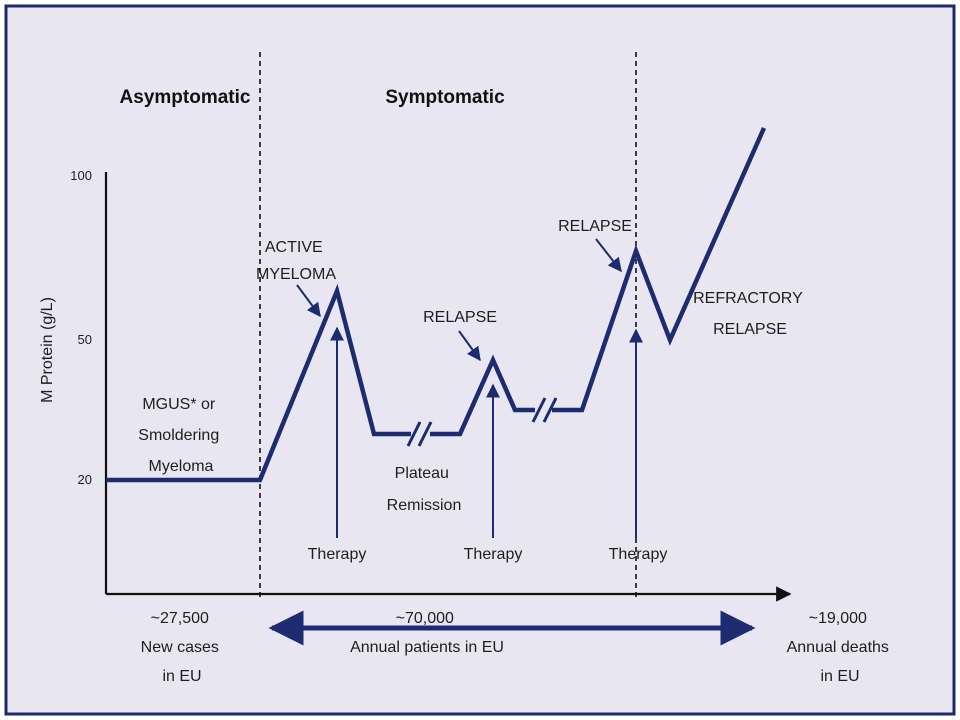  What do you see at coordinates (296, 261) in the screenshot?
I see `active-myeloma-label: ACTIVE MYELOMA` at bounding box center [296, 261].